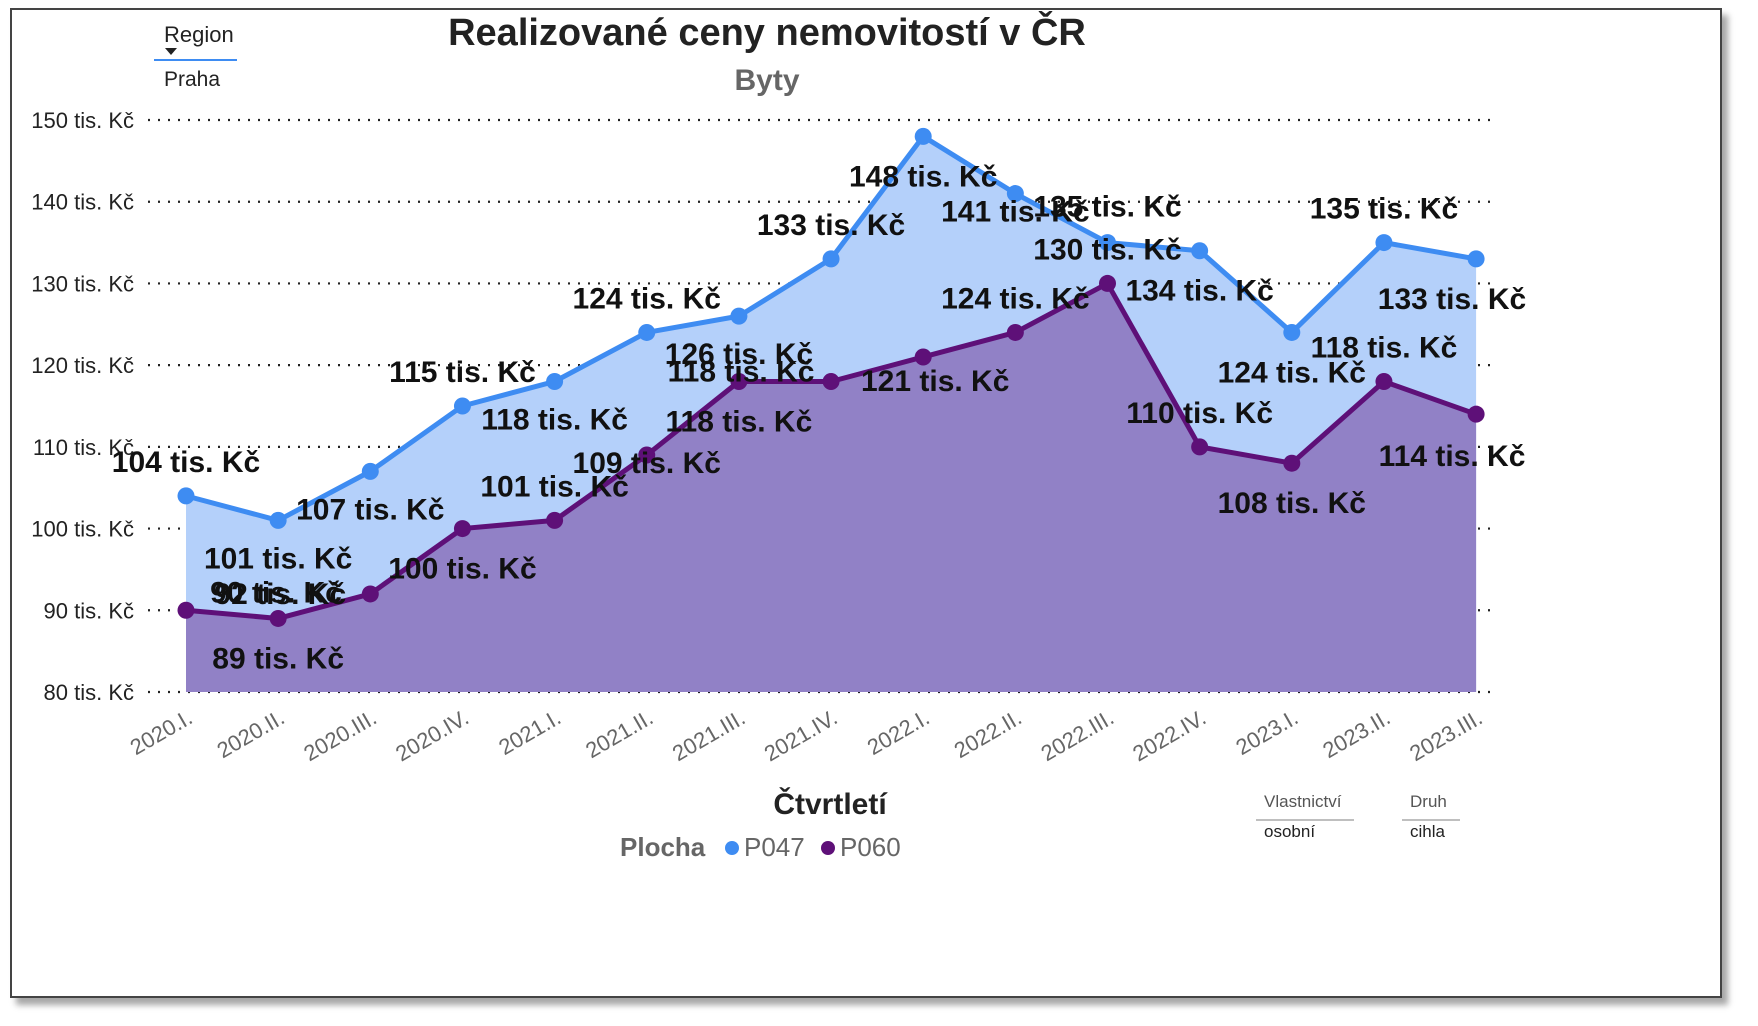 This screenshot has width=1758, height=1026. I want to click on x-tick-label: 2022.II., so click(988, 734).